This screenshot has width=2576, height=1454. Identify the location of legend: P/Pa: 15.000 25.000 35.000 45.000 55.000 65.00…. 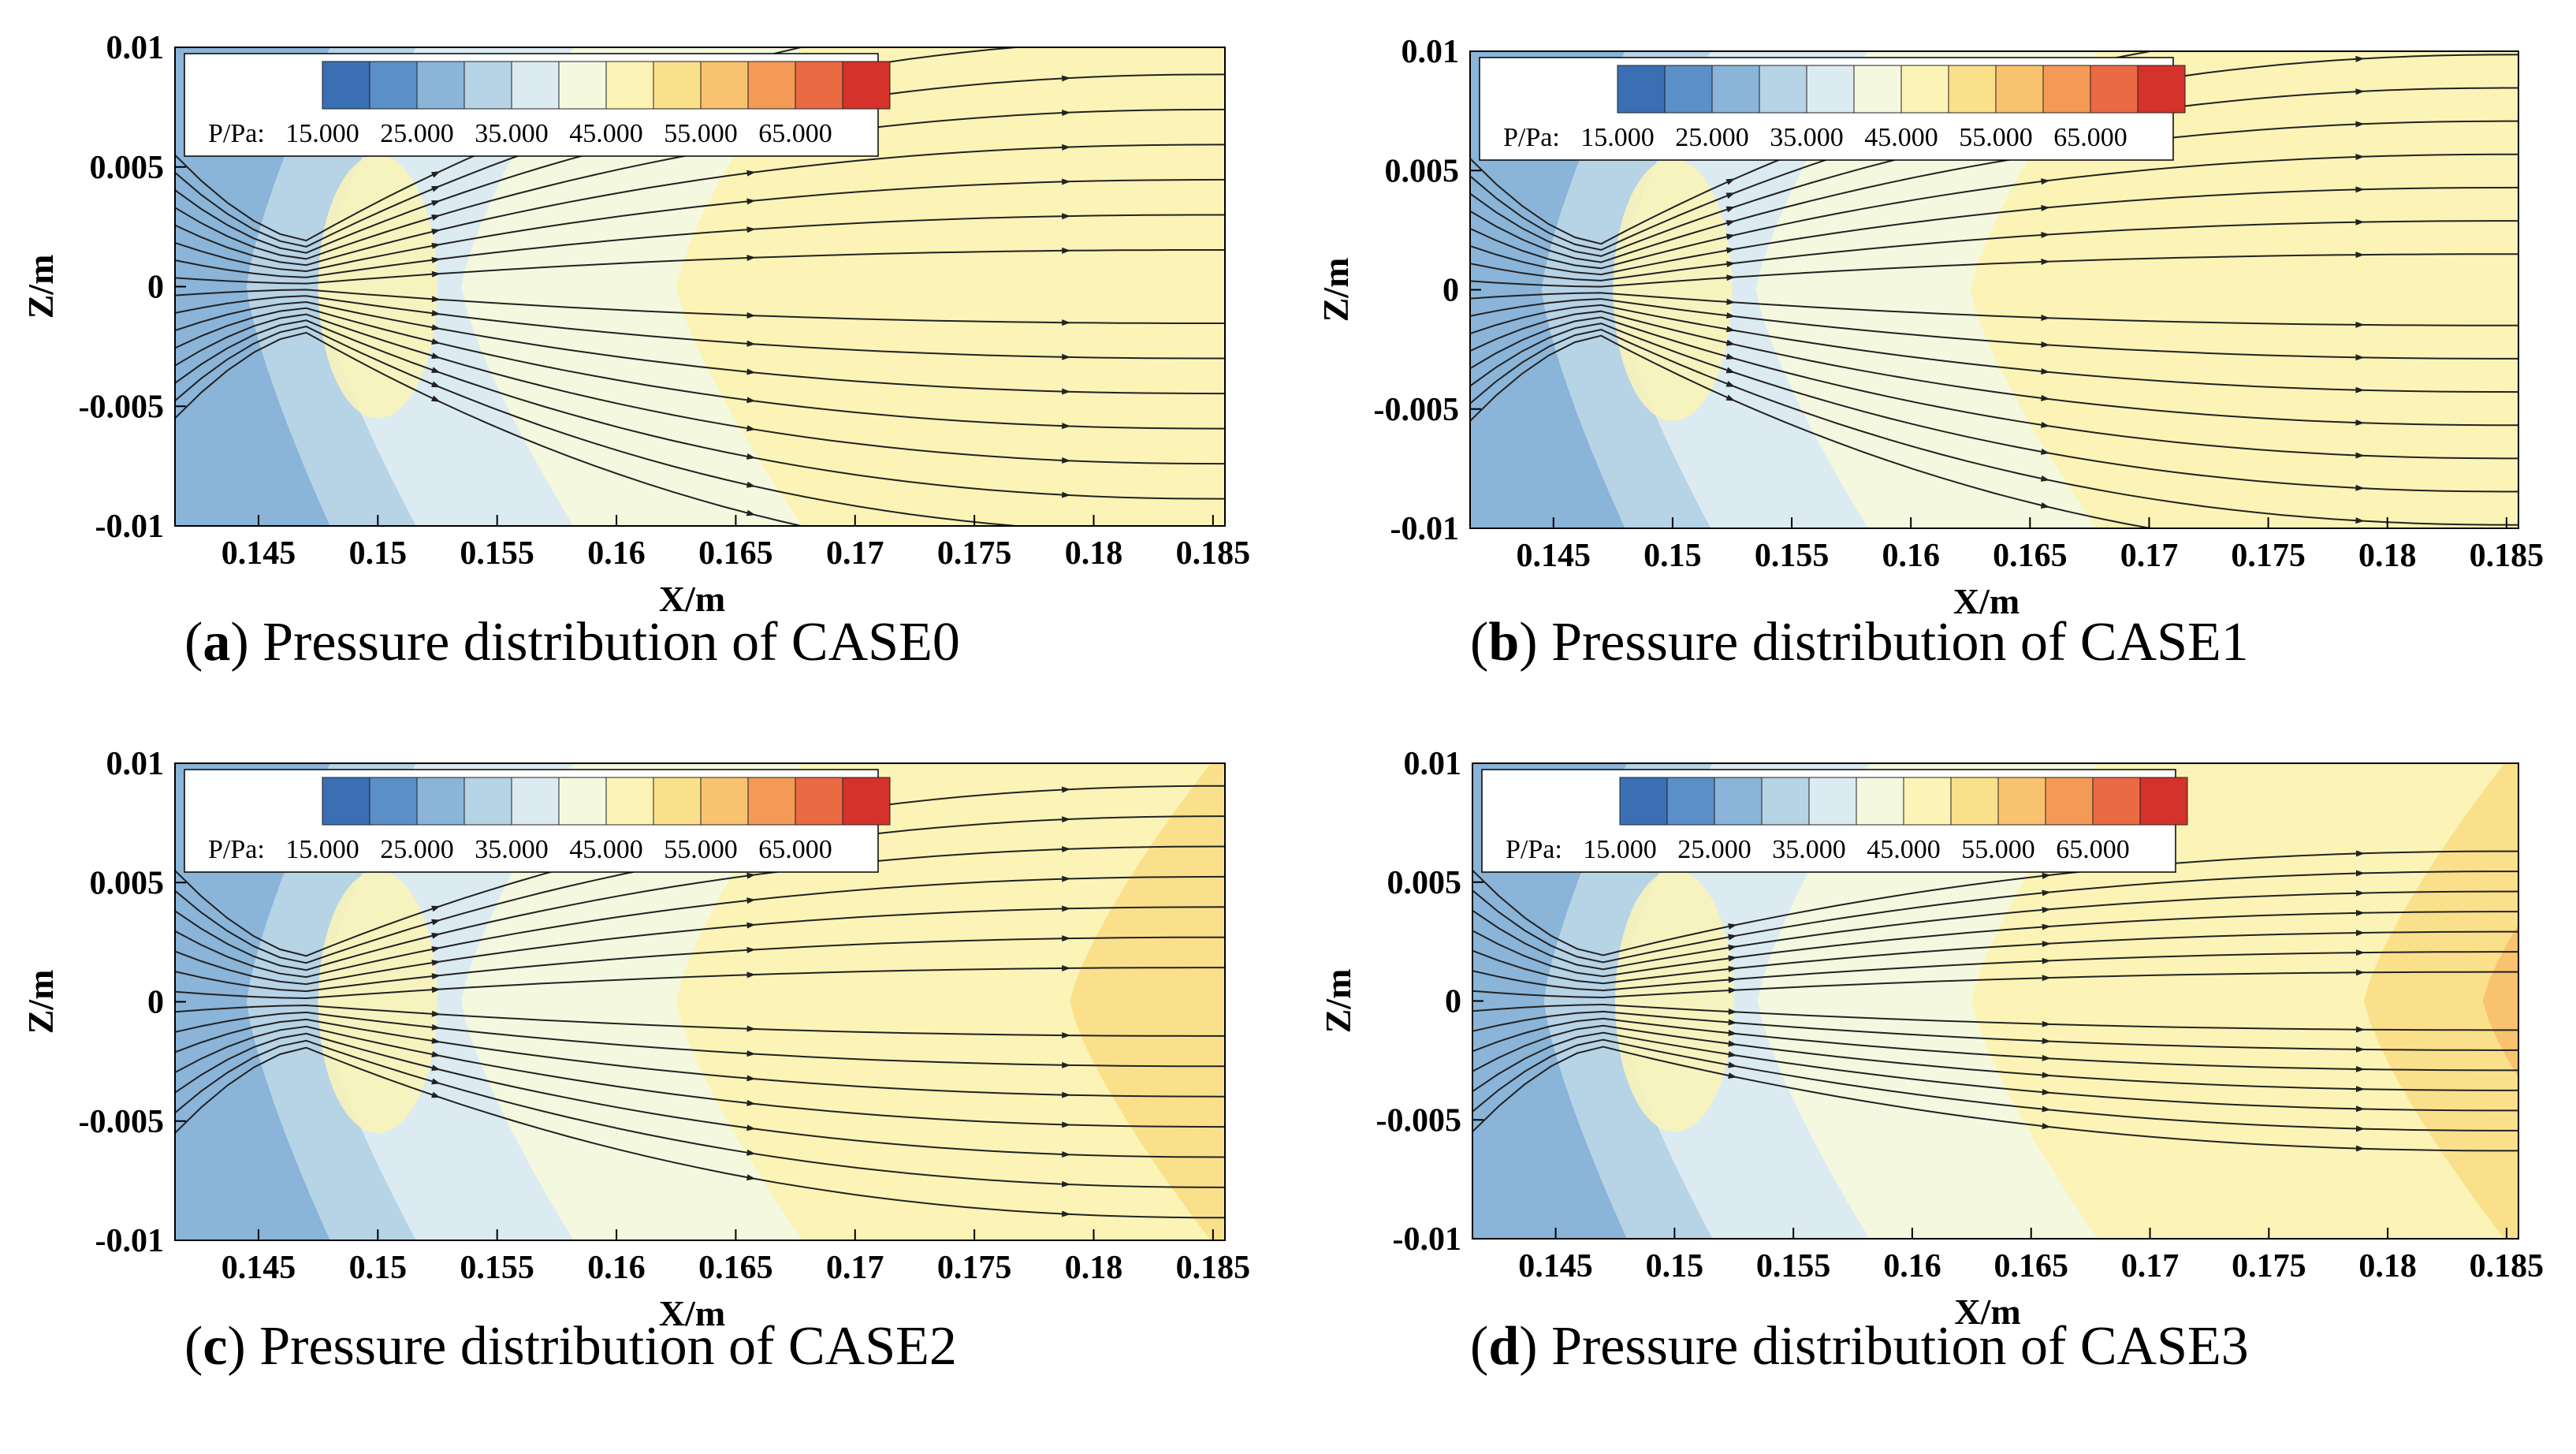
(537, 821).